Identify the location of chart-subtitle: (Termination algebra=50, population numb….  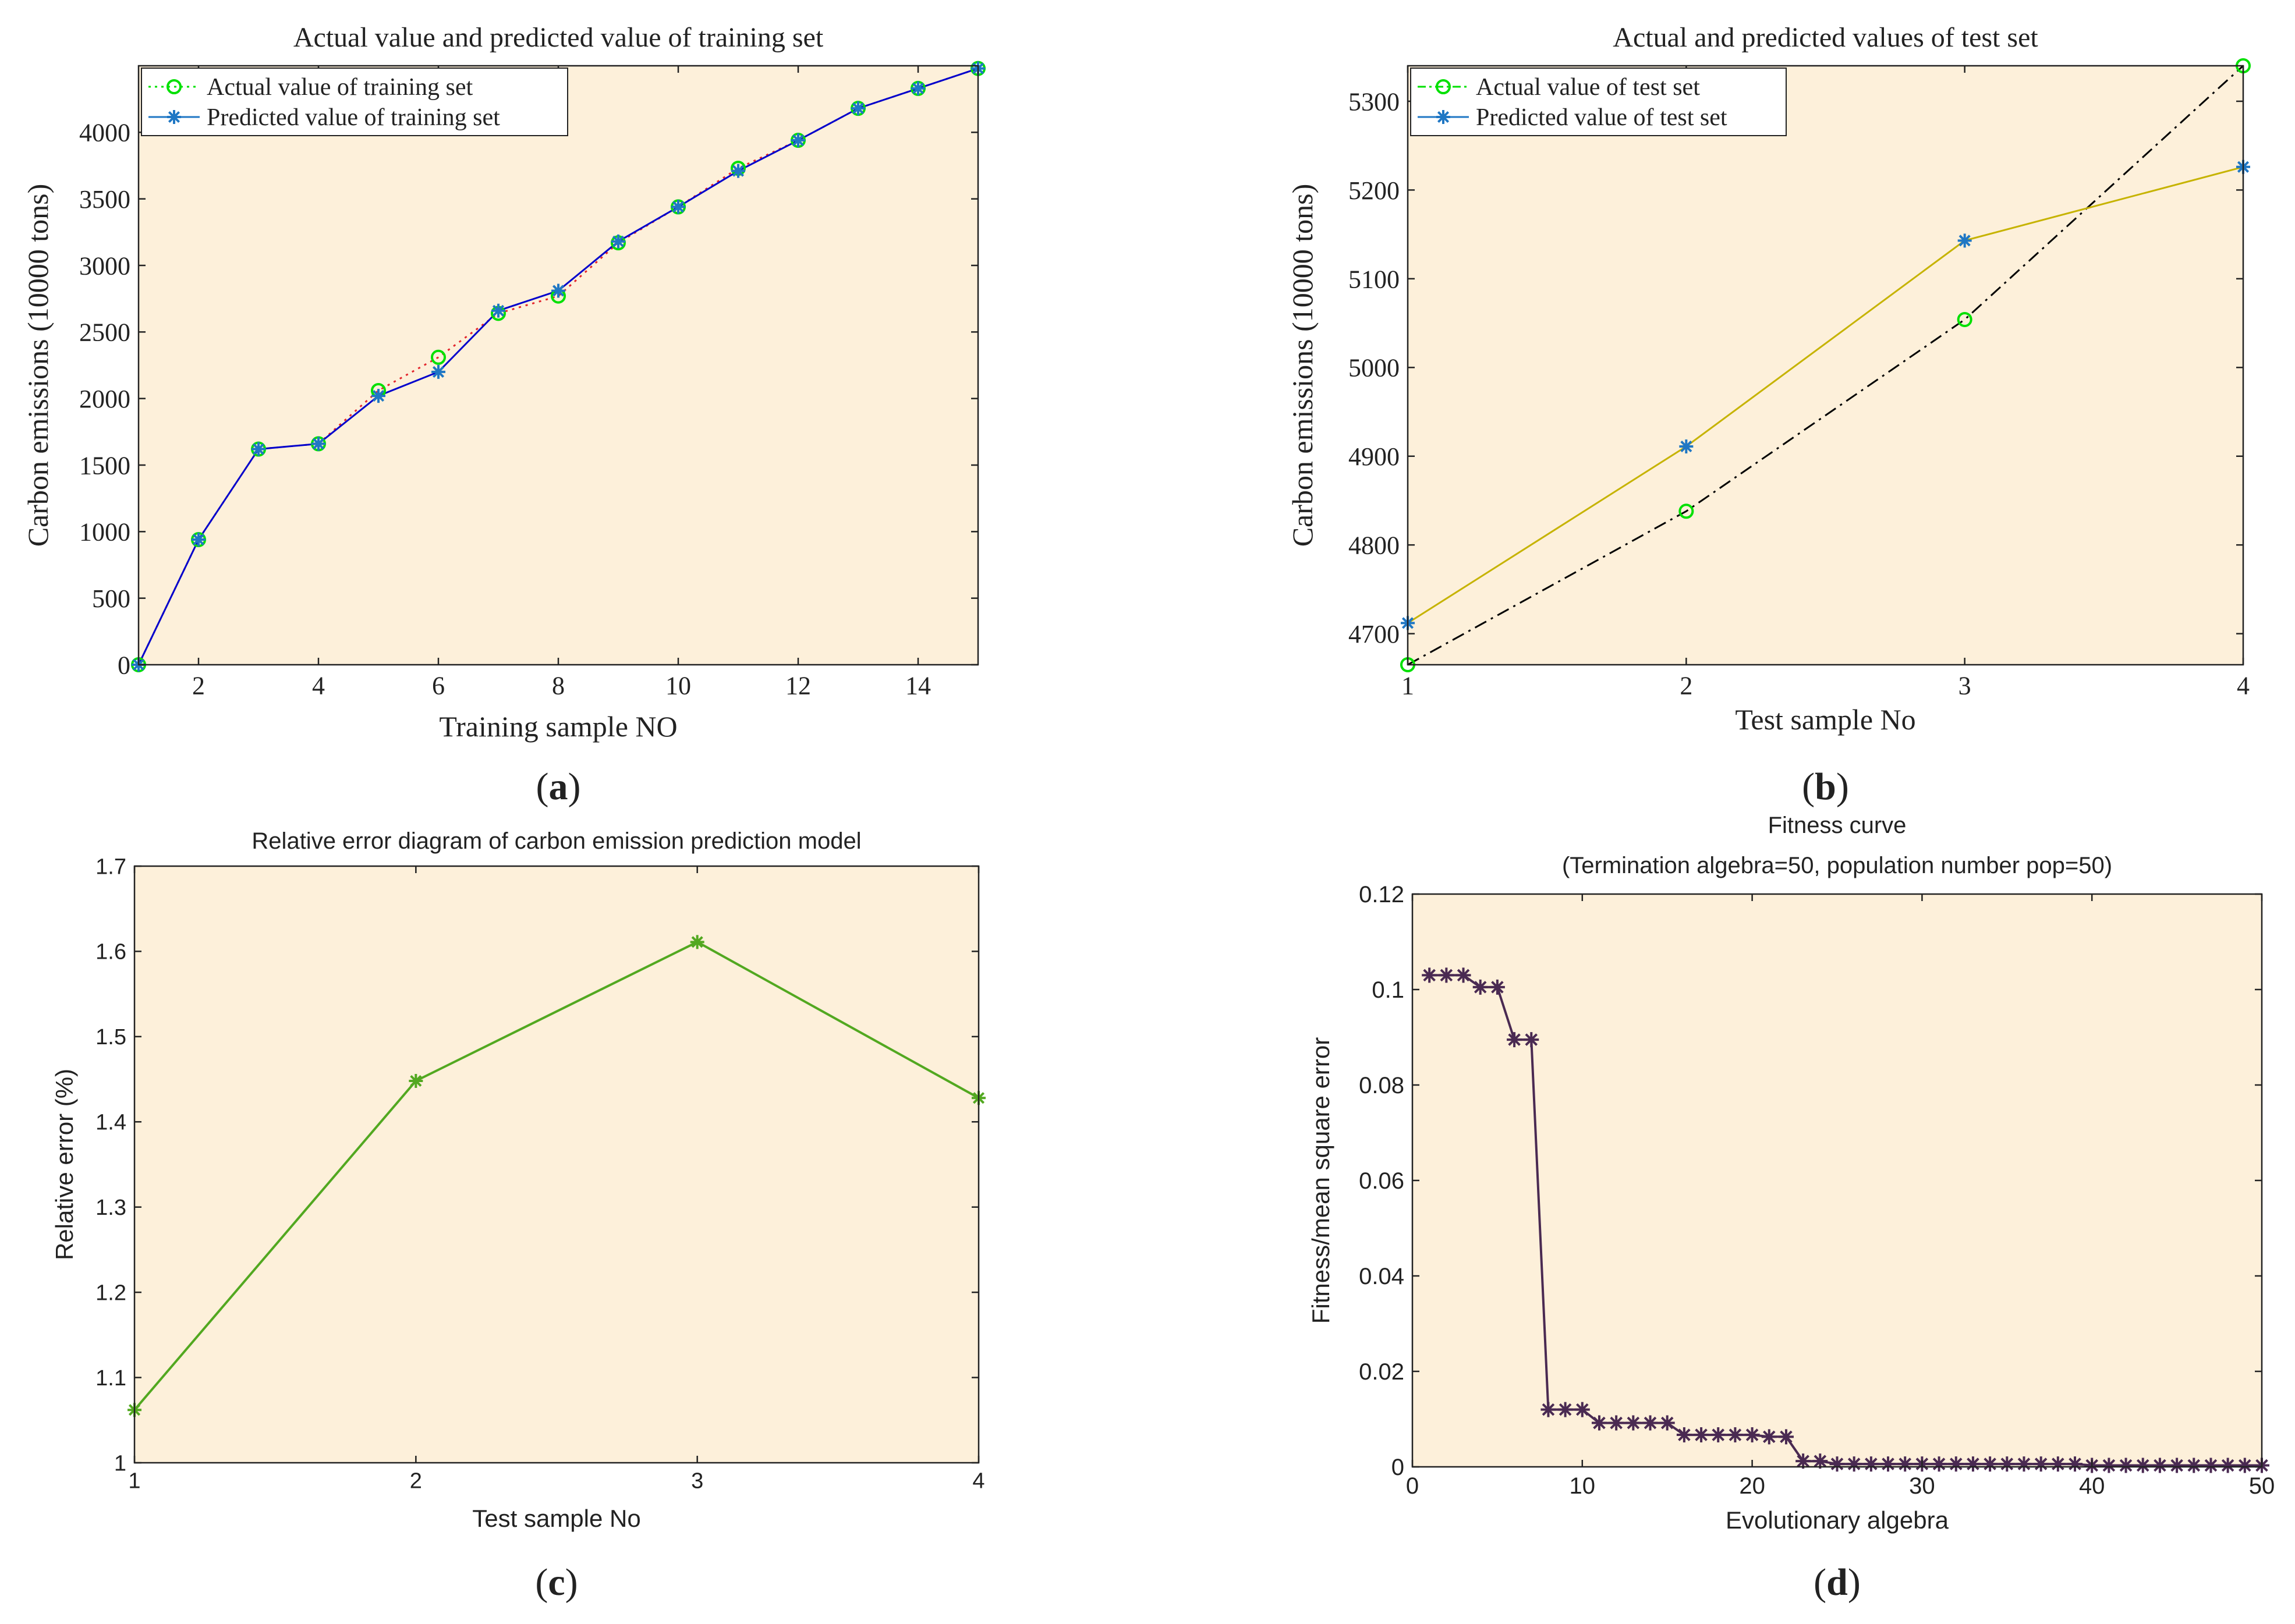
(1837, 866).